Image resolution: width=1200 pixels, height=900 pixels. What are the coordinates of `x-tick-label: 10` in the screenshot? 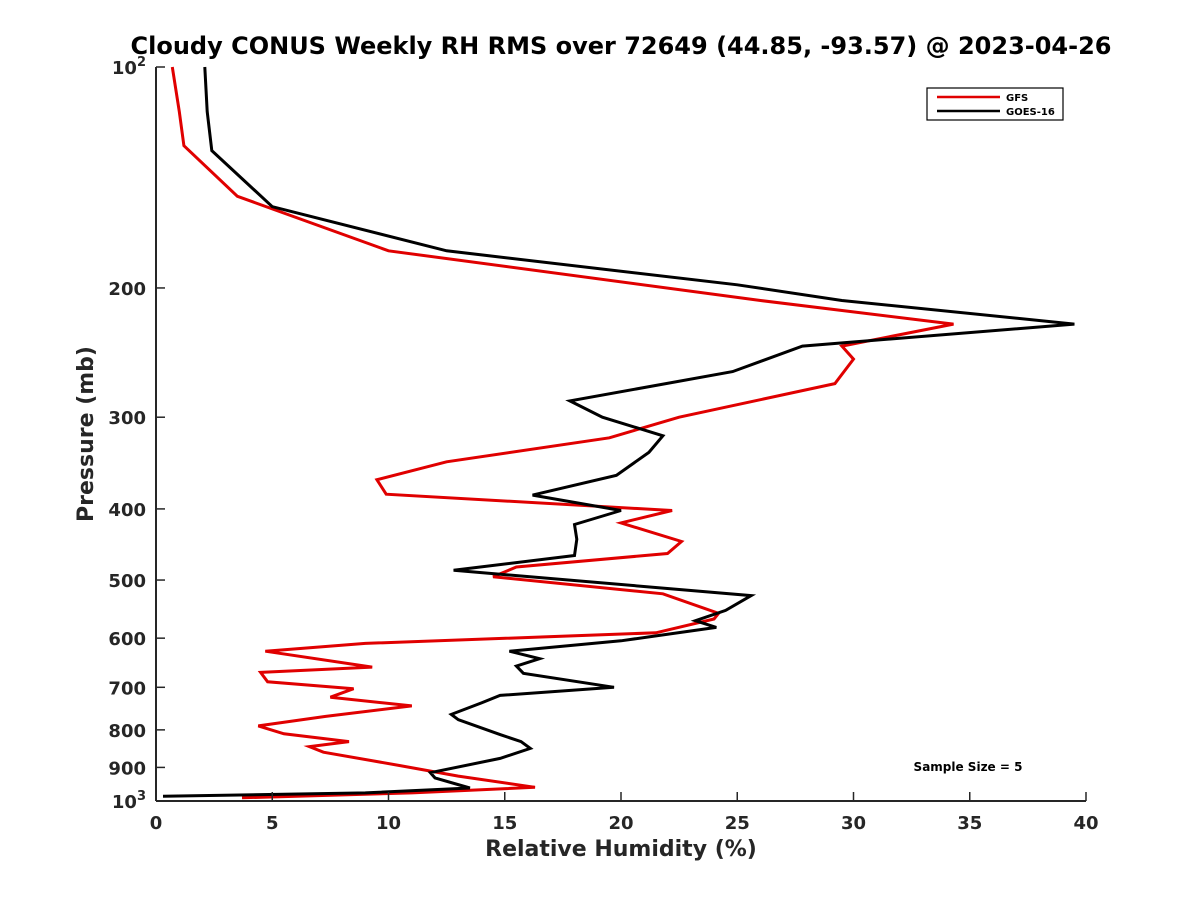 It's located at (388, 823).